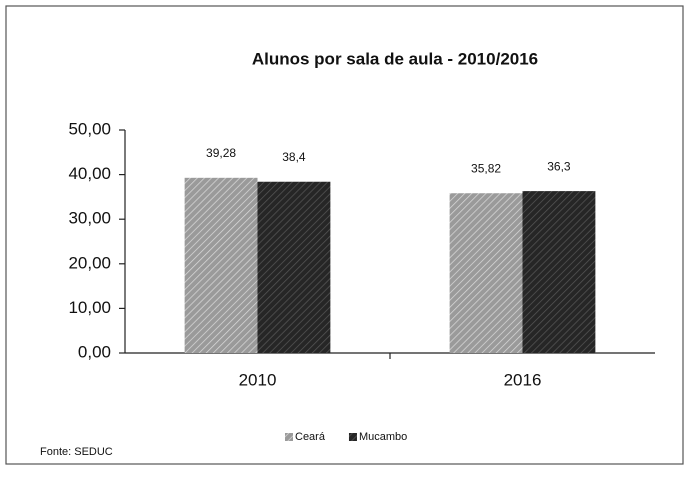  I want to click on x-tick-label: 2016, so click(523, 379).